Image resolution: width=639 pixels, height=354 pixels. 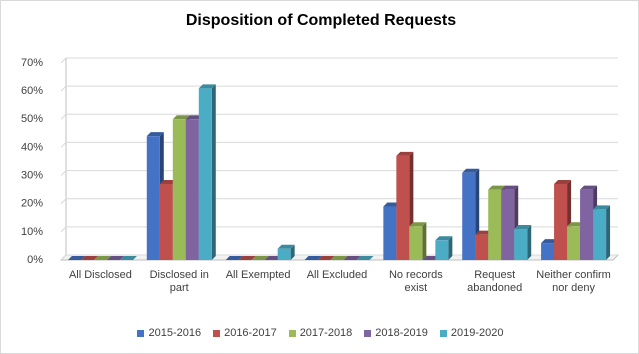 What do you see at coordinates (258, 275) in the screenshot?
I see `x-tick-label: All Exempted` at bounding box center [258, 275].